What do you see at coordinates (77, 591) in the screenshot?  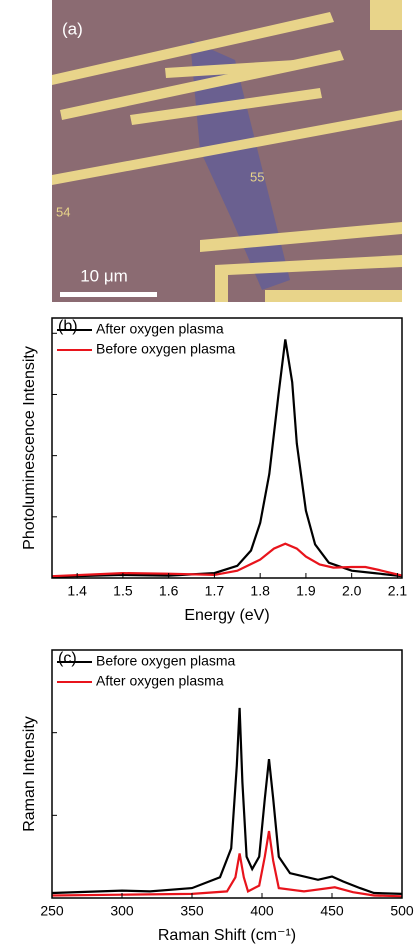 I see `x-tick-label: 1.4` at bounding box center [77, 591].